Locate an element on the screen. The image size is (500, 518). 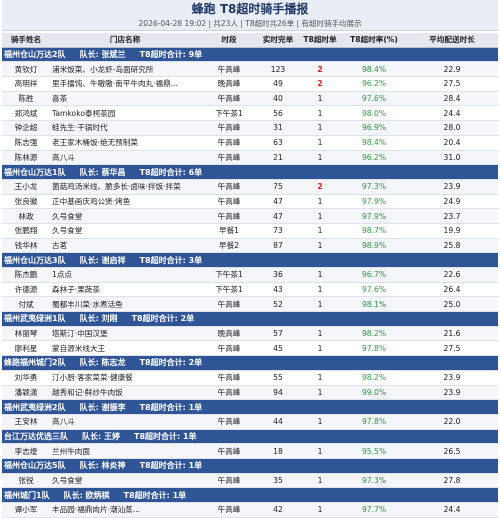
cell: 王安林 is located at coordinates (26, 422).